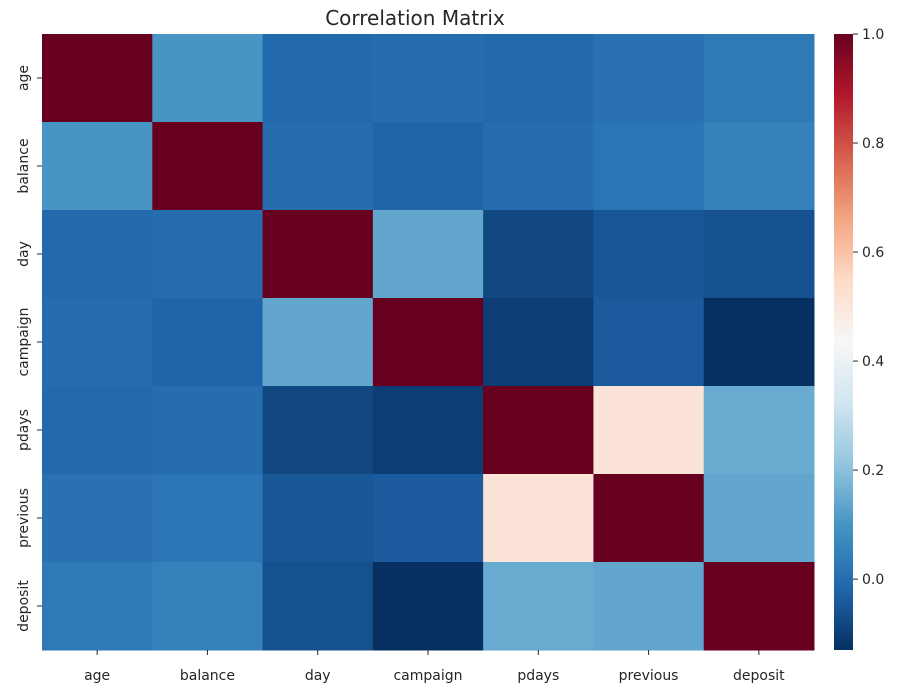  What do you see at coordinates (208, 254) in the screenshot?
I see `heatmap-cell-day-balance` at bounding box center [208, 254].